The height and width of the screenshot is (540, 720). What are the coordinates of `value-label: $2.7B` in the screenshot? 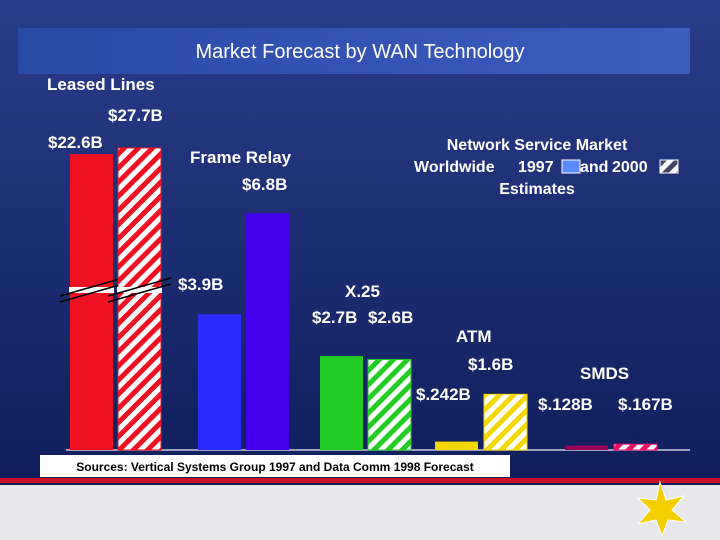 It's located at (334, 317).